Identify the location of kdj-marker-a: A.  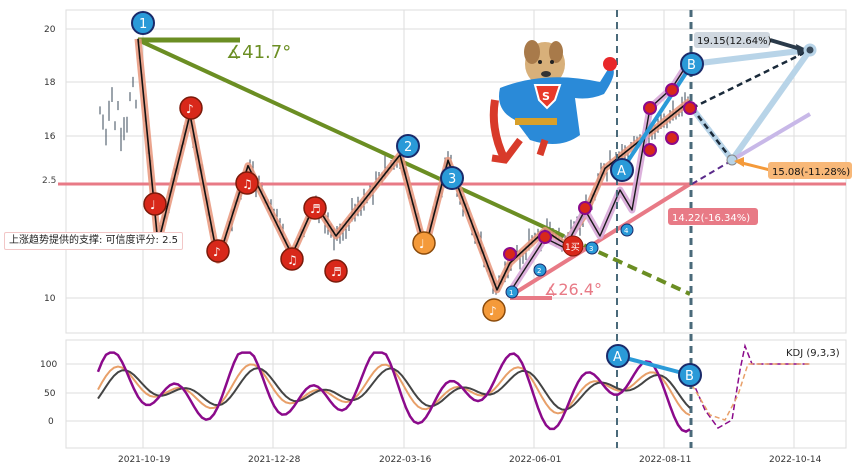
(618, 356).